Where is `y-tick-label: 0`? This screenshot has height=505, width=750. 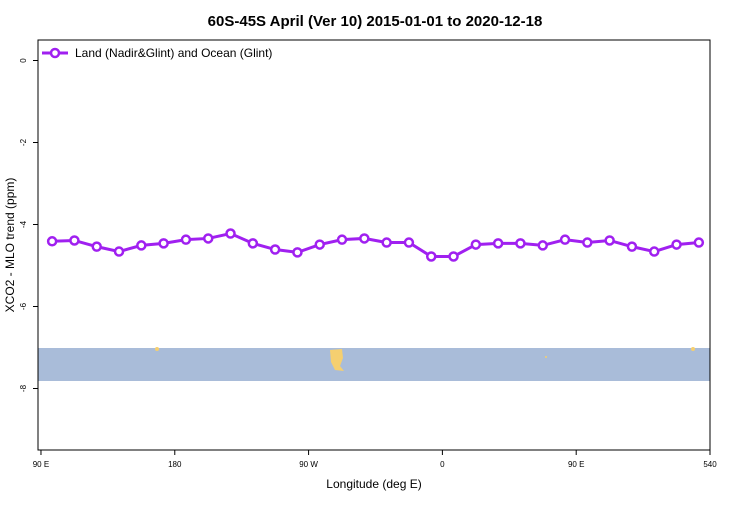
y-tick-label: 0 is located at coordinates (23, 60).